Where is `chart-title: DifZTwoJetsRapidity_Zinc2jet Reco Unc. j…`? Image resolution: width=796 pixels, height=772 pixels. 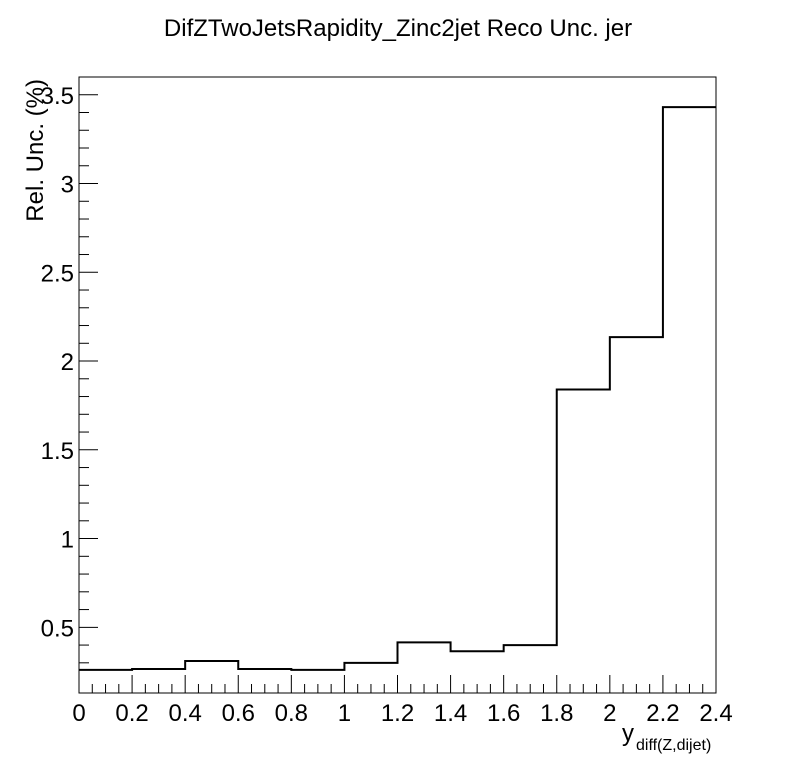 chart-title: DifZTwoJetsRapidity_Zinc2jet Reco Unc. j… is located at coordinates (398, 28).